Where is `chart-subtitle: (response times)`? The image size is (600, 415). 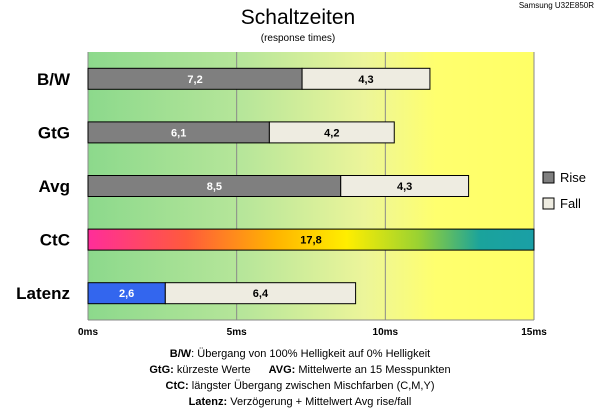
chart-subtitle: (response times) is located at coordinates (298, 38).